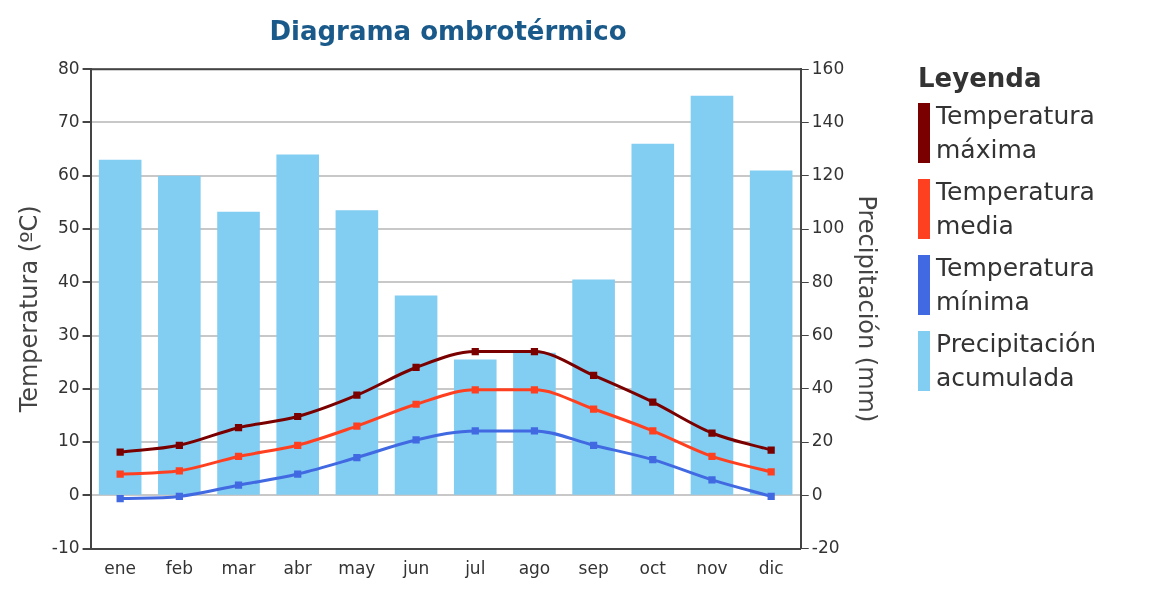 The image size is (1162, 599). I want to click on y2-tick-label: 60, so click(822, 333).